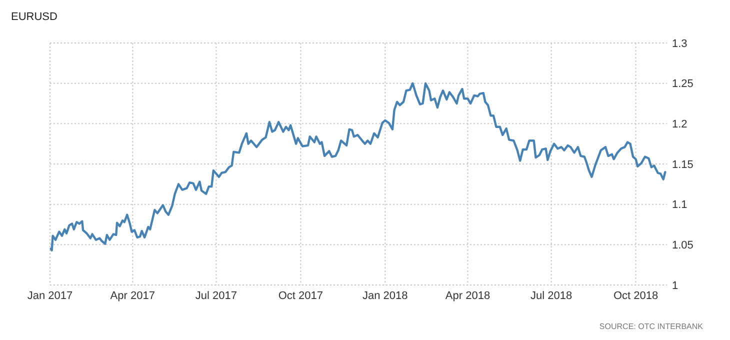  What do you see at coordinates (34, 17) in the screenshot?
I see `chart-title: EURUSD` at bounding box center [34, 17].